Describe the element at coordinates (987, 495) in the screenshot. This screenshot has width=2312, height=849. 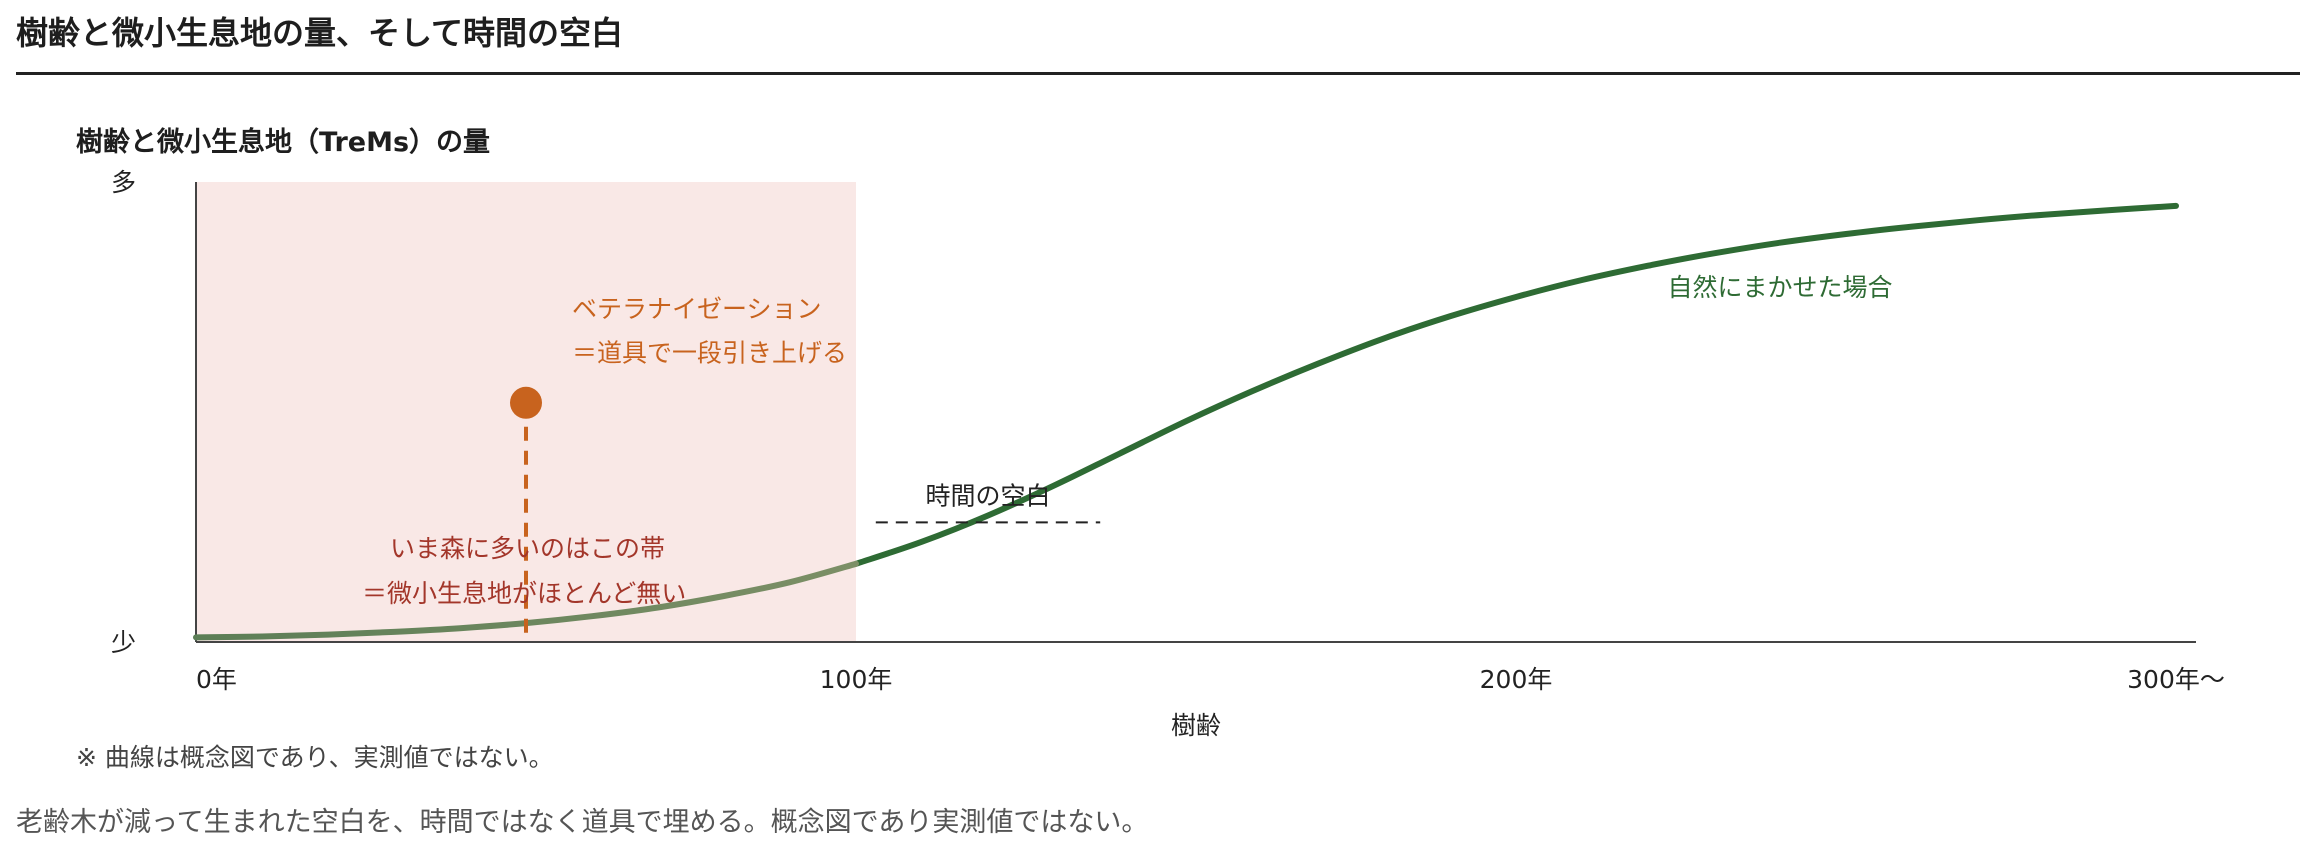
I see `time-gap-label: 時間の空白` at that location.